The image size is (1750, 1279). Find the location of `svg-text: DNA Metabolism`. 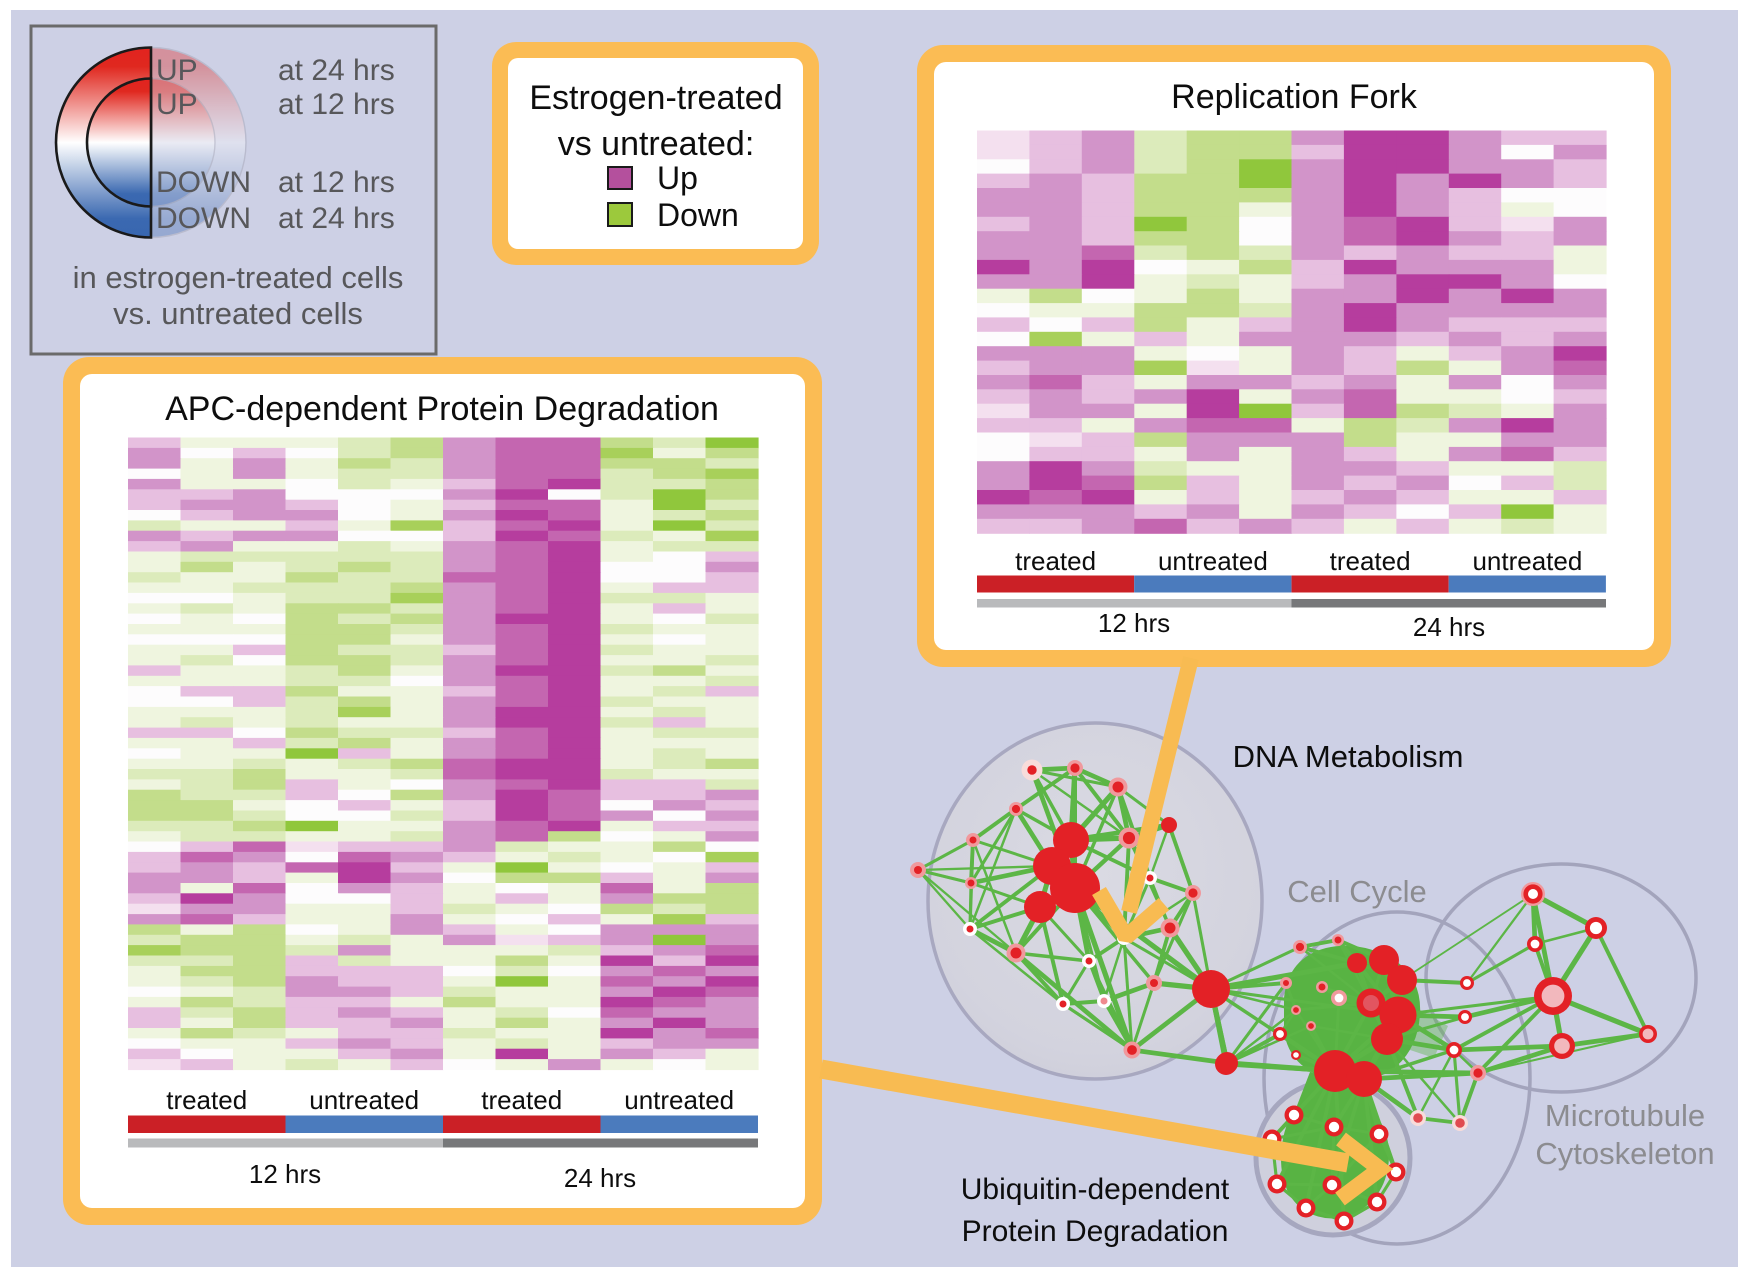

svg-text: DNA Metabolism is located at coordinates (1348, 756).